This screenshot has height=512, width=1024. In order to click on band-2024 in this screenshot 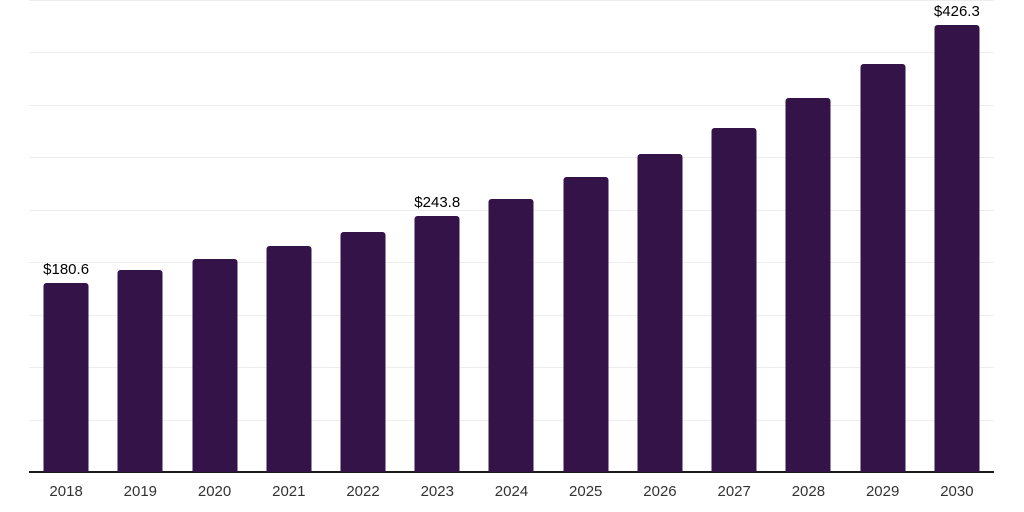, I will do `click(511, 236)`.